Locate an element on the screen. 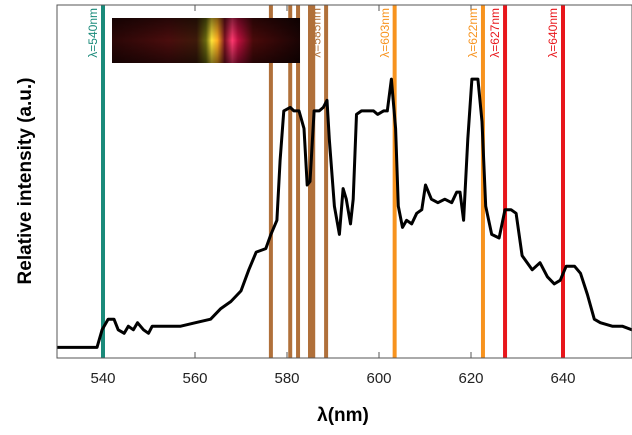 This screenshot has width=632, height=435. x-tick-label: 600 is located at coordinates (378, 378).